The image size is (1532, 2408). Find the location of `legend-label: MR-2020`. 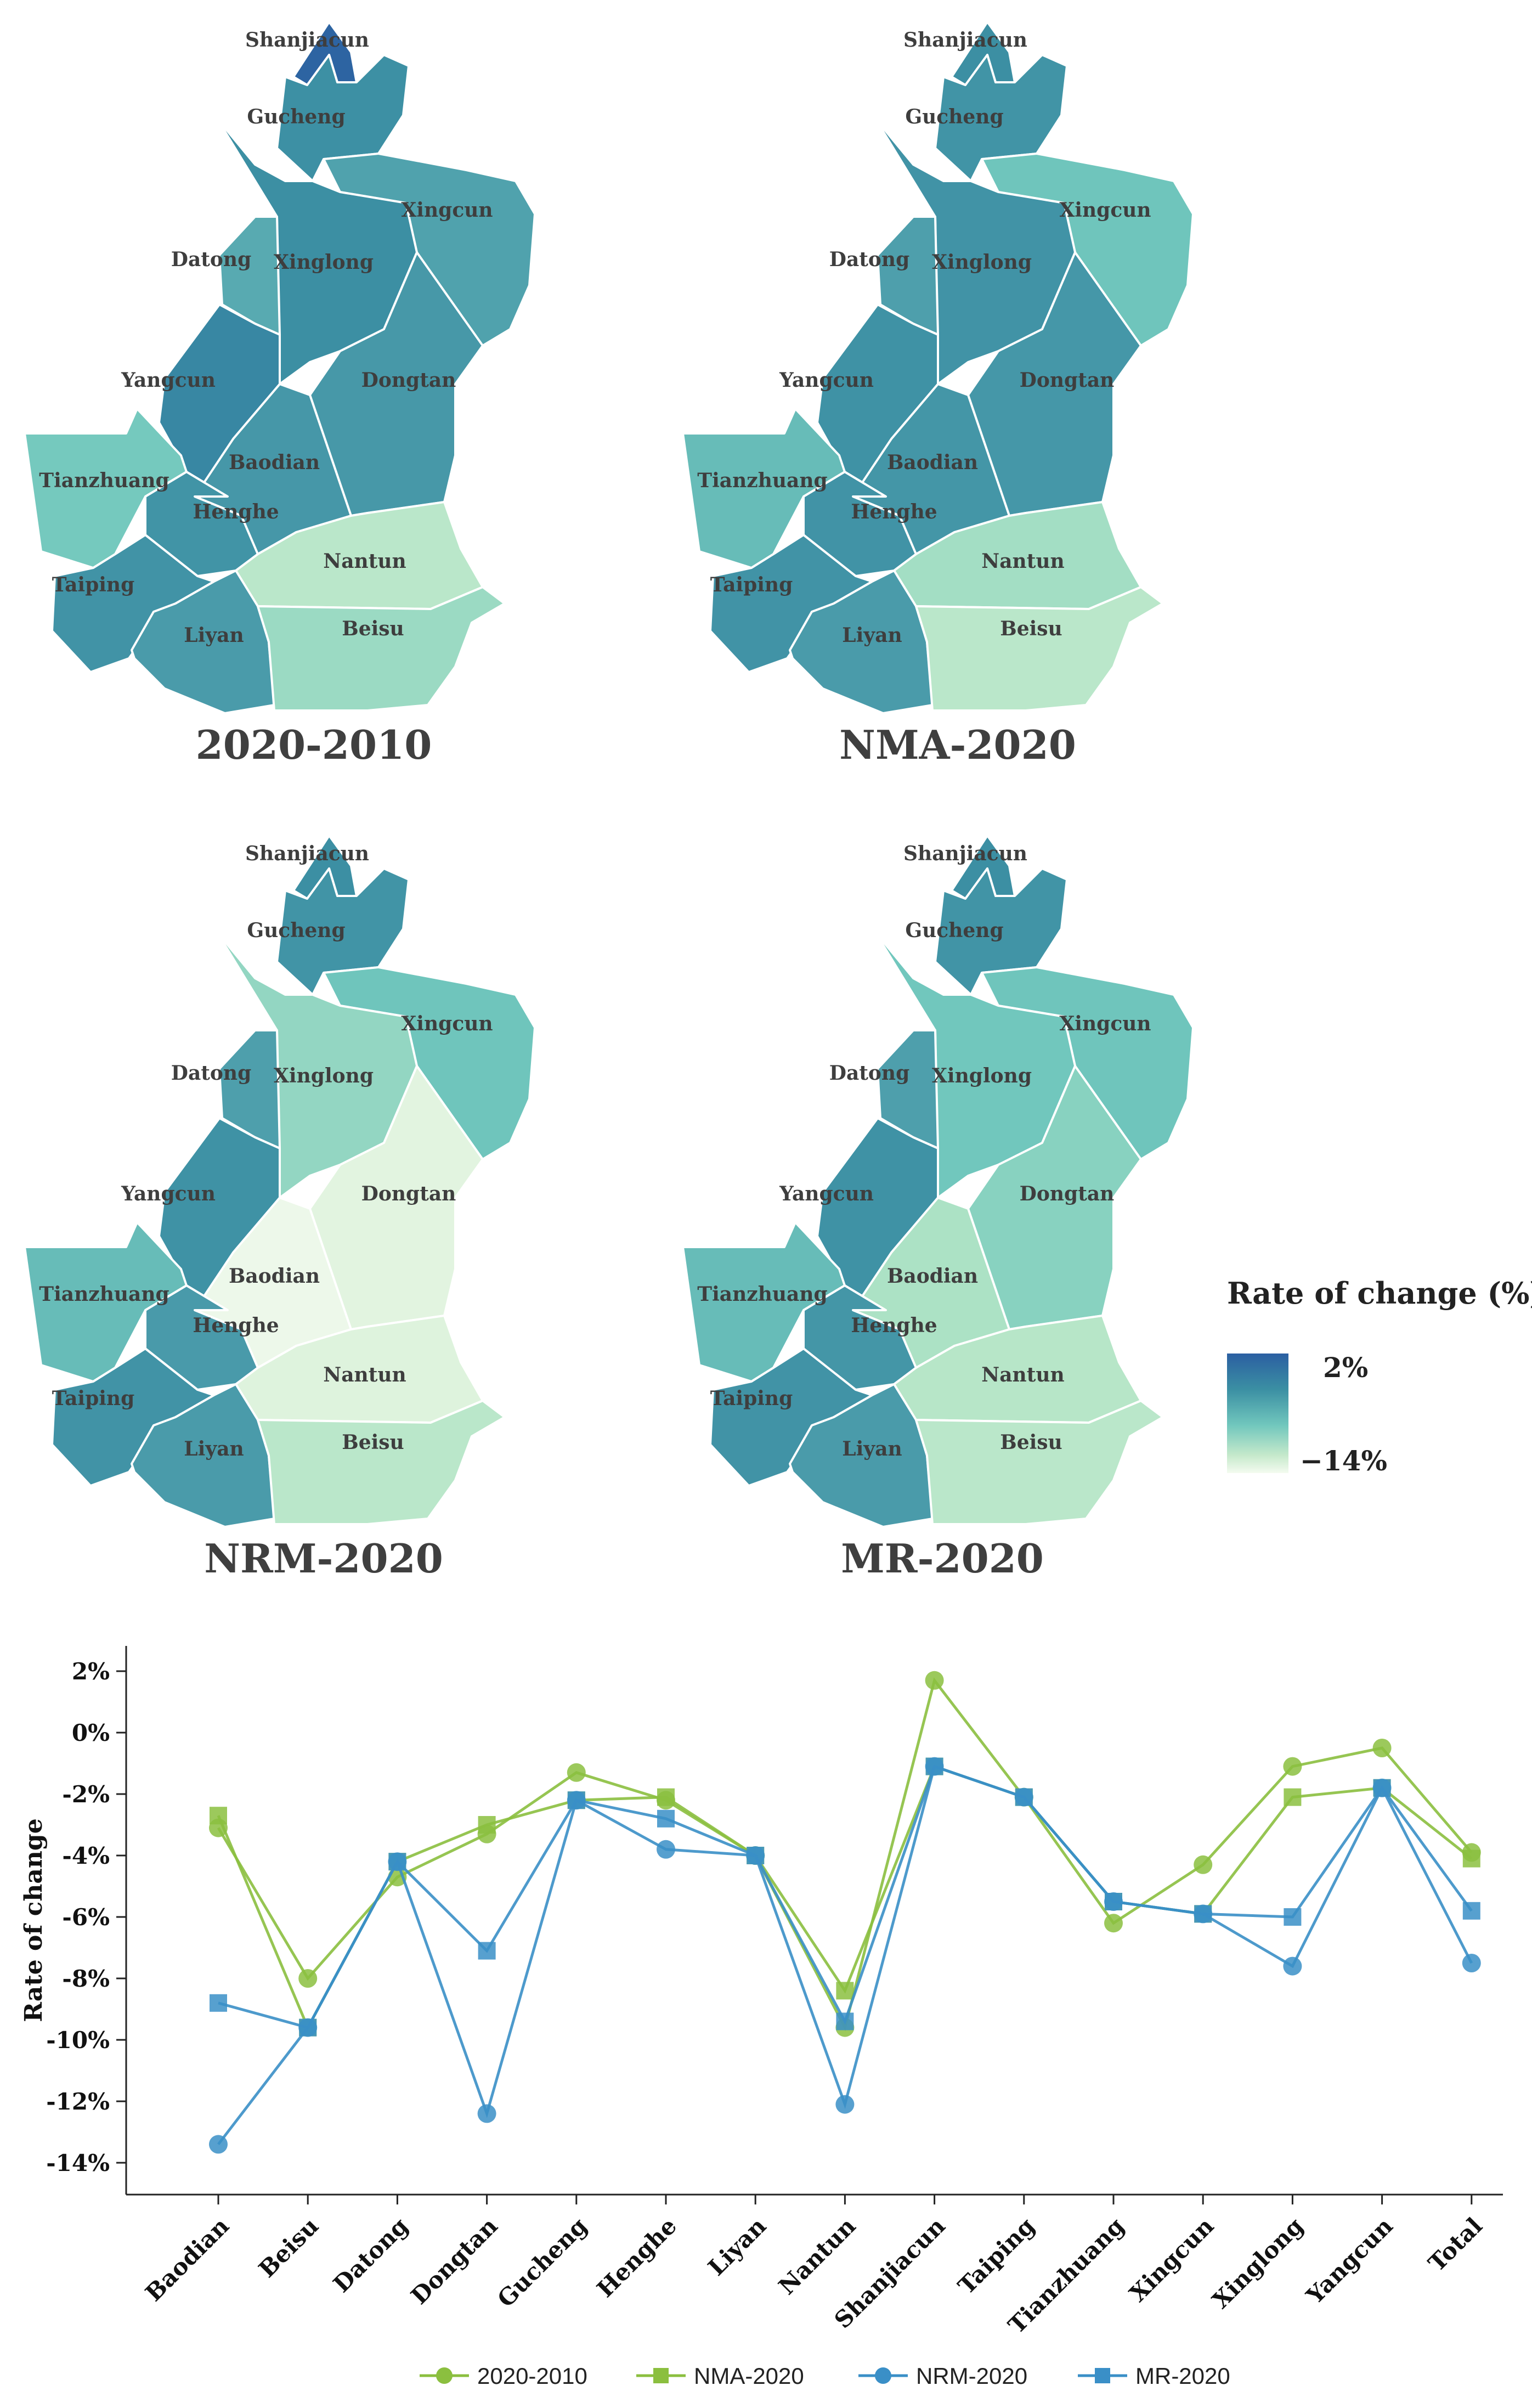

legend-label: MR-2020 is located at coordinates (1182, 2376).